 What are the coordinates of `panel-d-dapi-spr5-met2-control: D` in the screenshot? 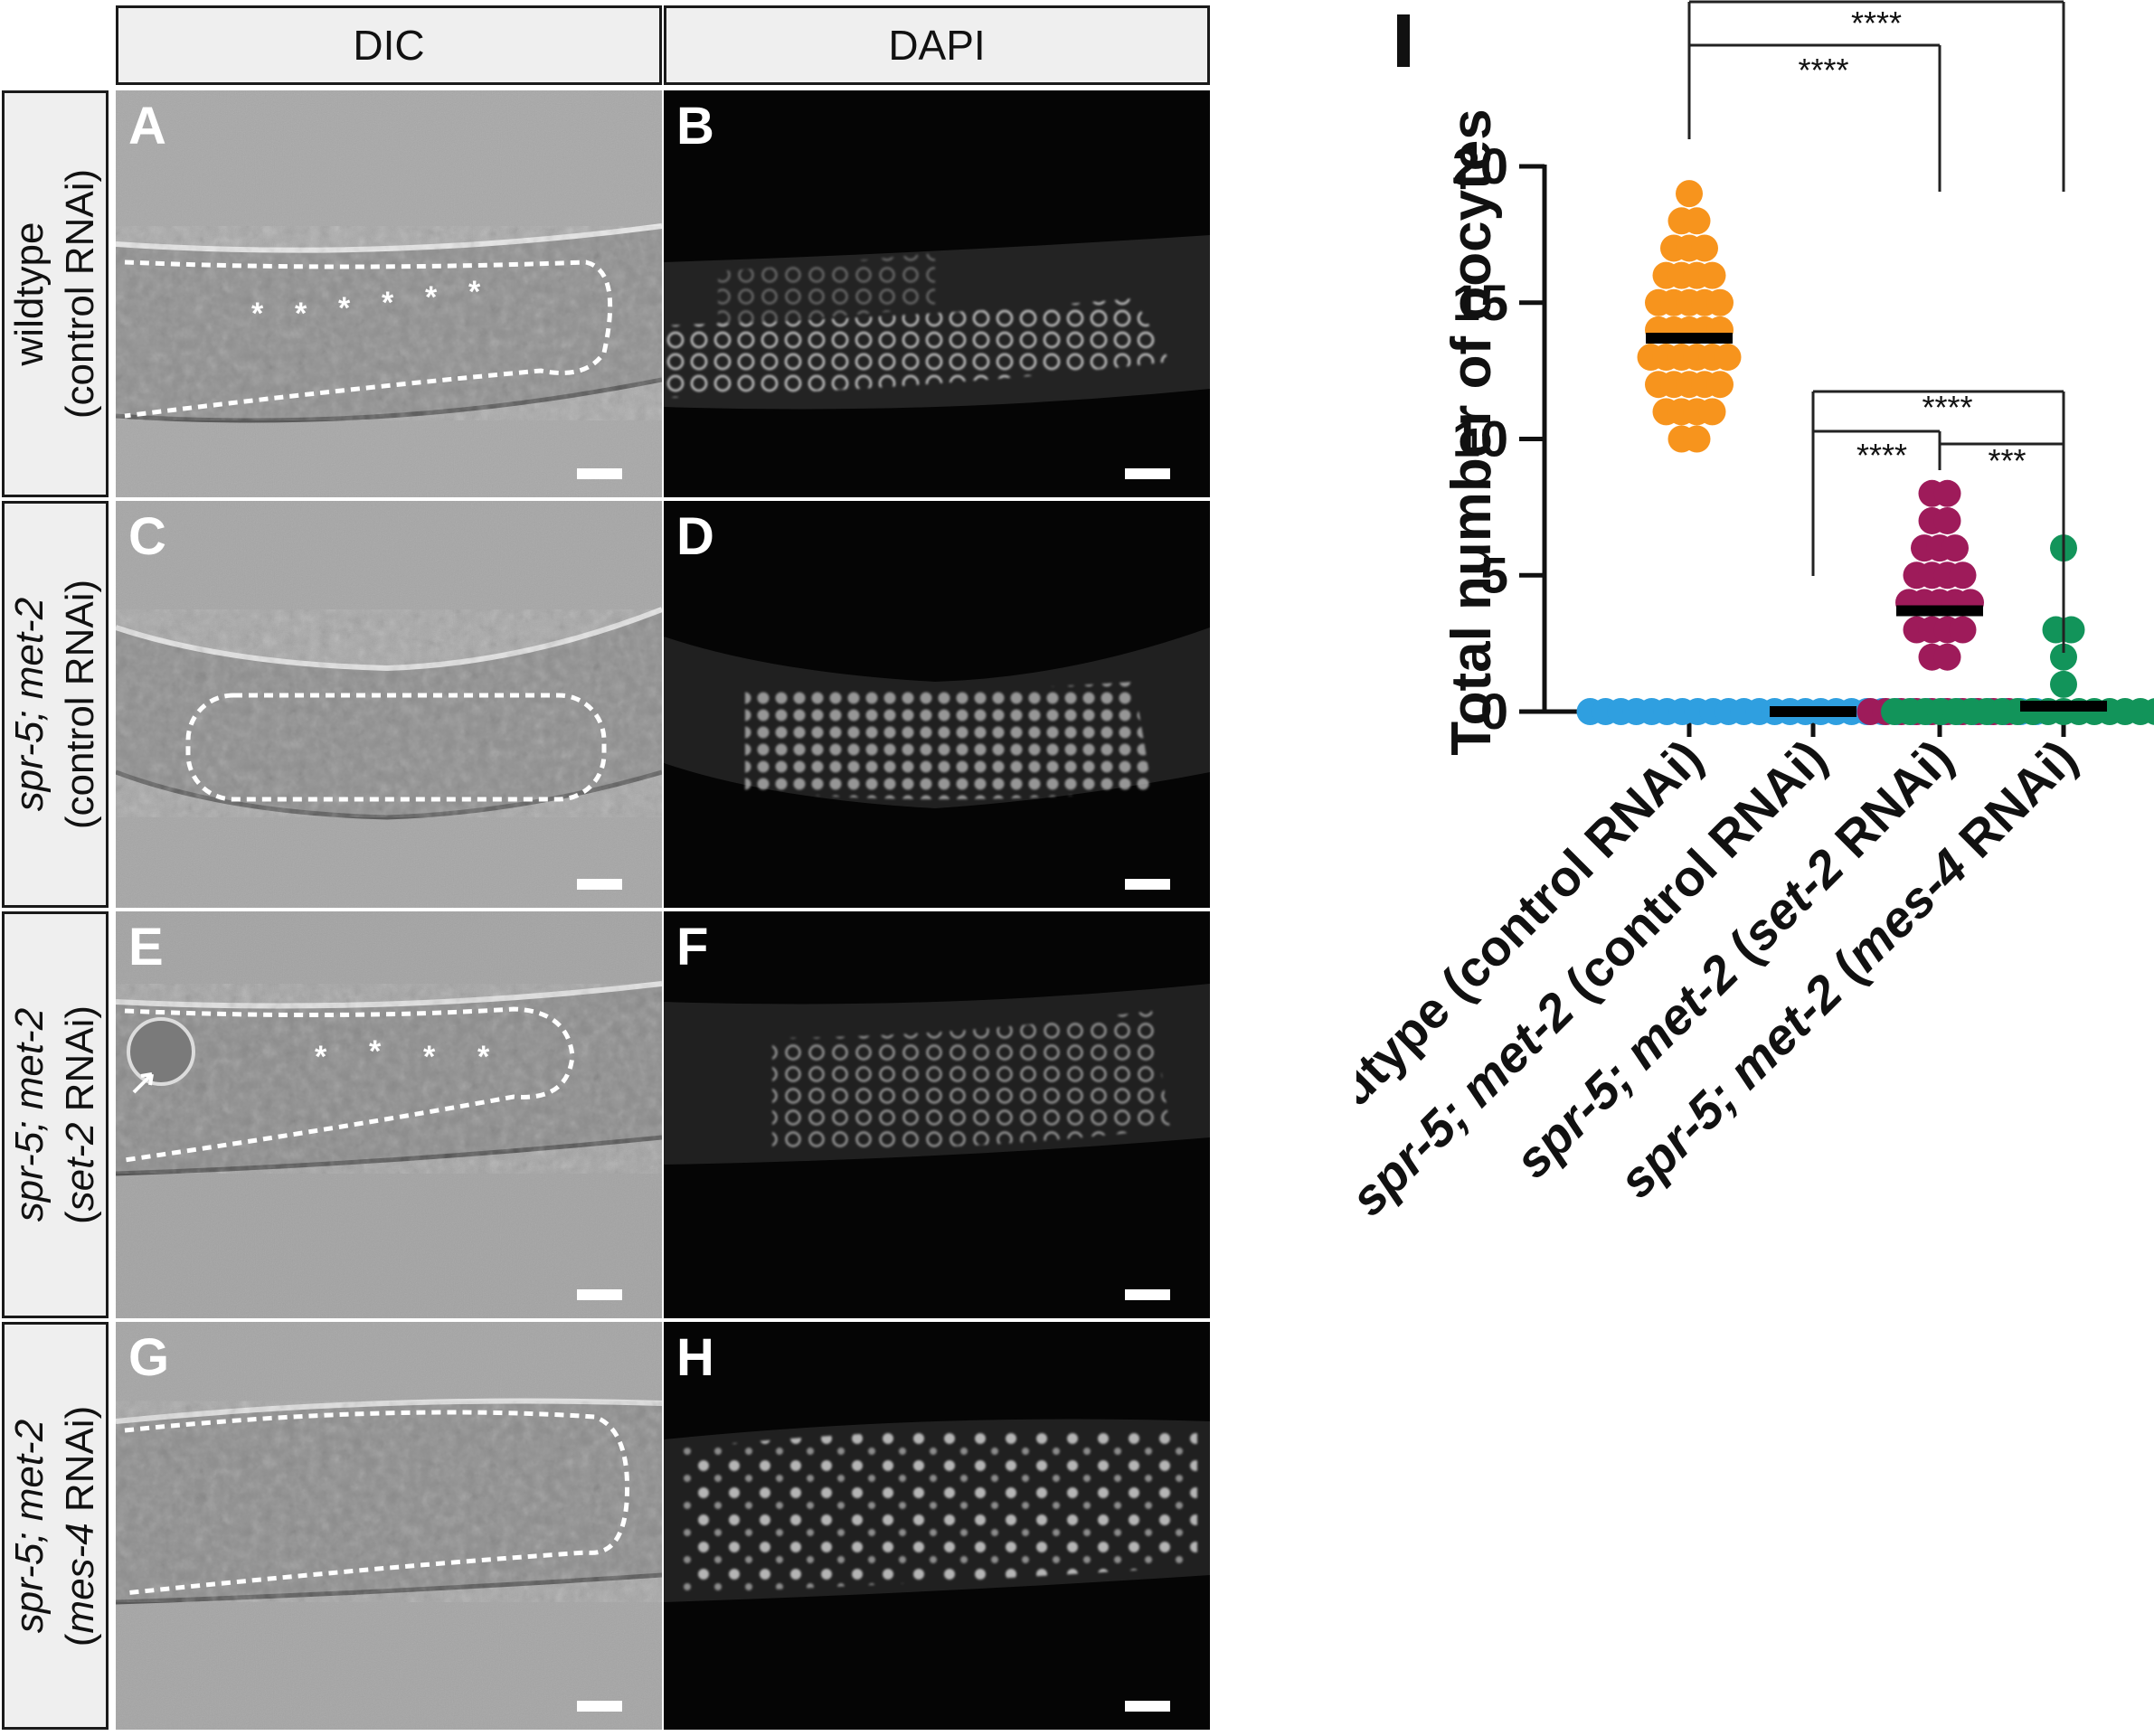 It's located at (937, 704).